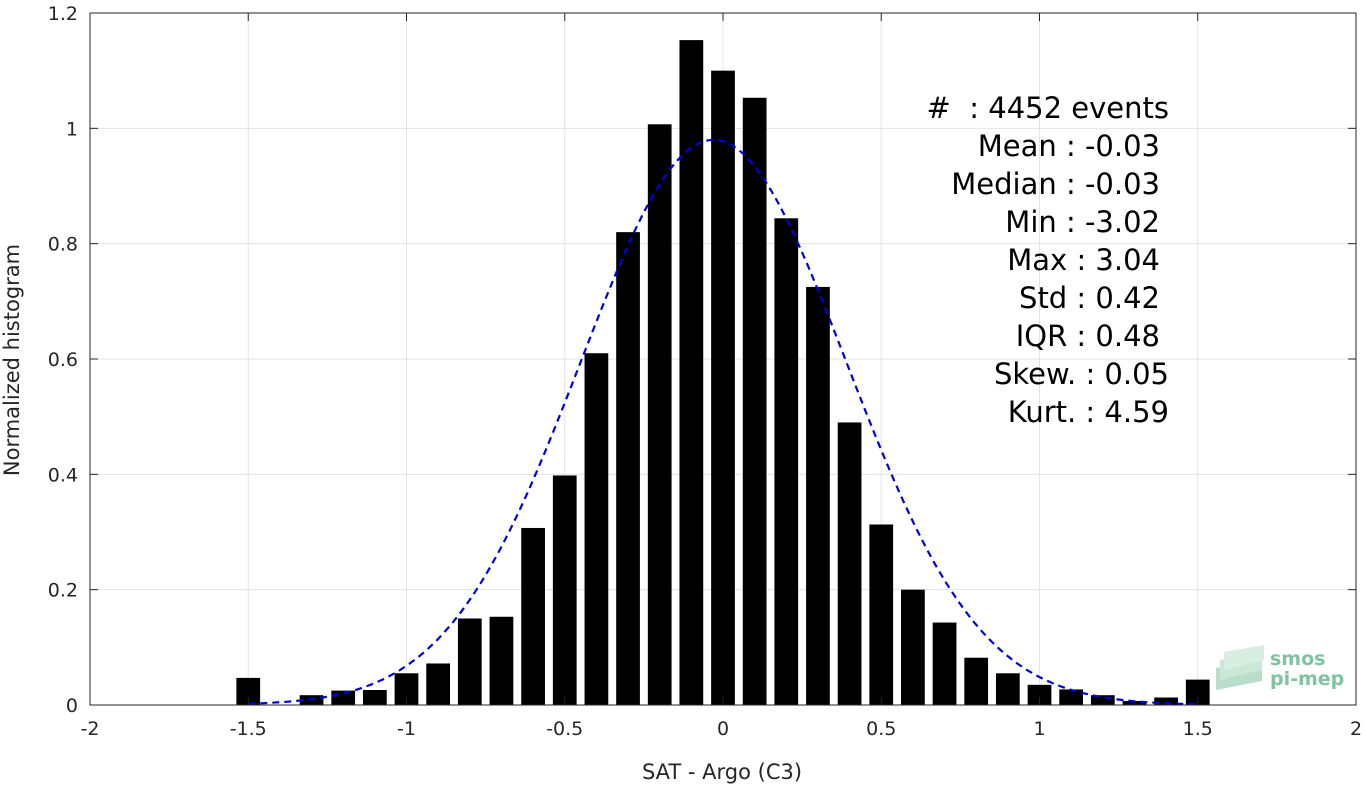 The width and height of the screenshot is (1366, 786). What do you see at coordinates (1069, 146) in the screenshot?
I see `stat-line: Mean : -0.03` at bounding box center [1069, 146].